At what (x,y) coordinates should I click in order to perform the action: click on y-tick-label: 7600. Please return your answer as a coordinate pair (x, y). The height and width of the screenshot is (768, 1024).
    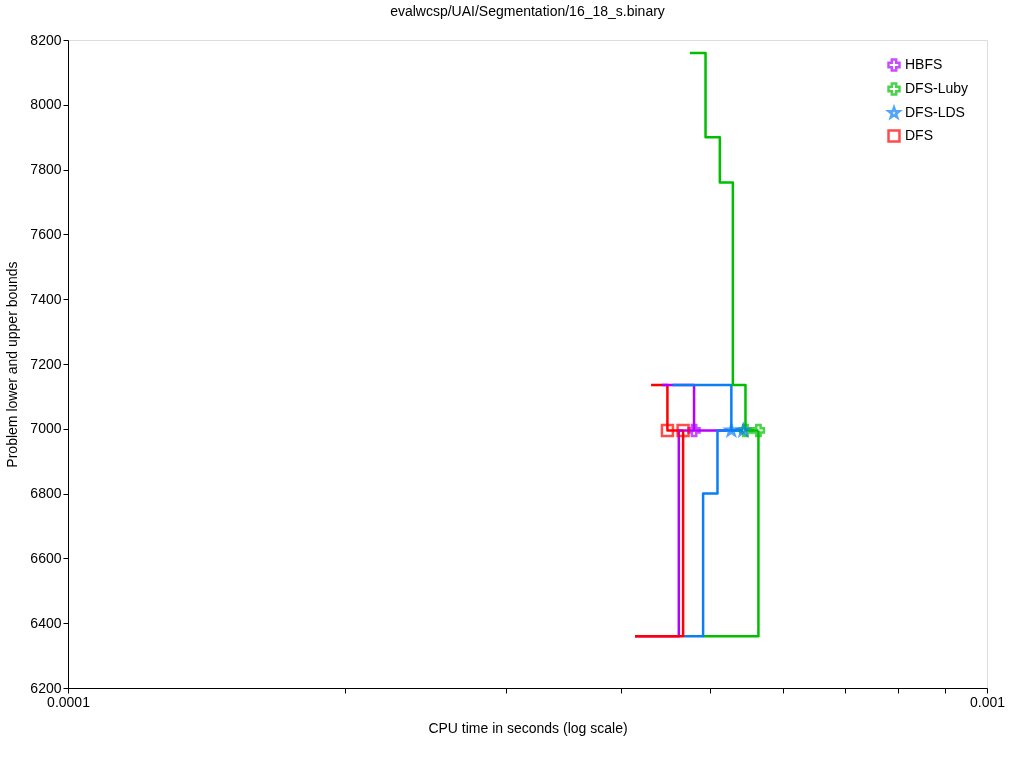
    Looking at the image, I should click on (46, 233).